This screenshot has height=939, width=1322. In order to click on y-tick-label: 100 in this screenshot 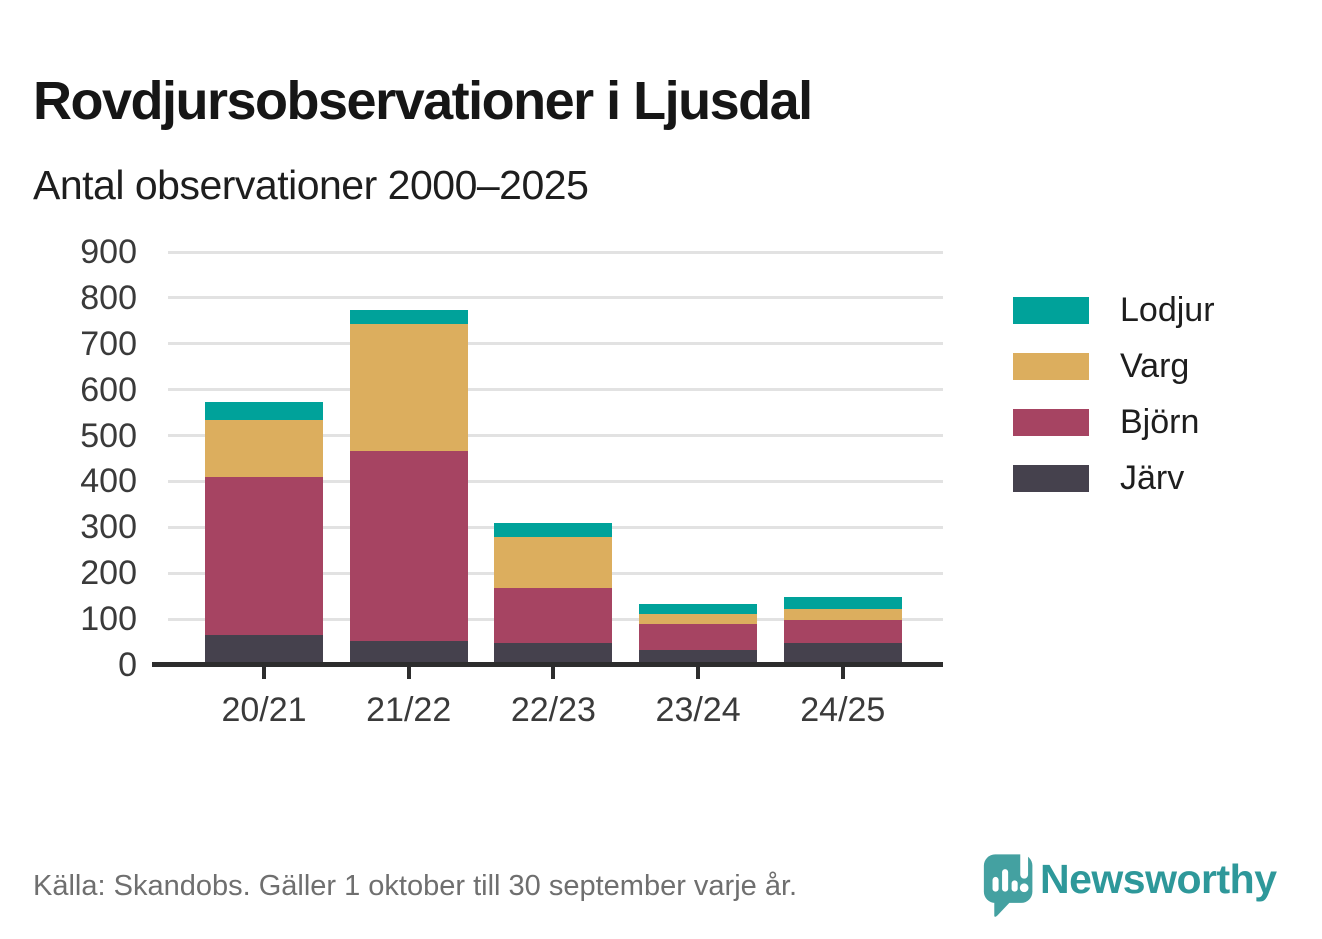, I will do `click(108, 619)`.